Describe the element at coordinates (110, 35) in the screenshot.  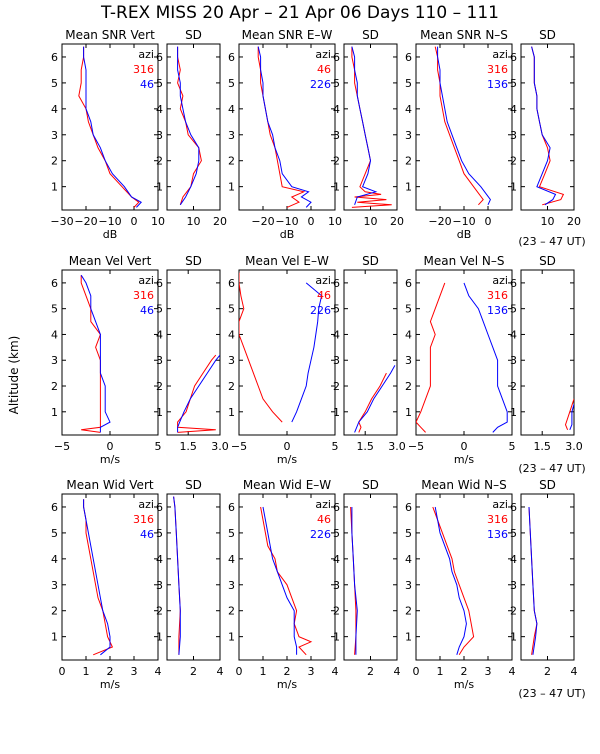
I see `panel-title: Mean SNR Vert` at that location.